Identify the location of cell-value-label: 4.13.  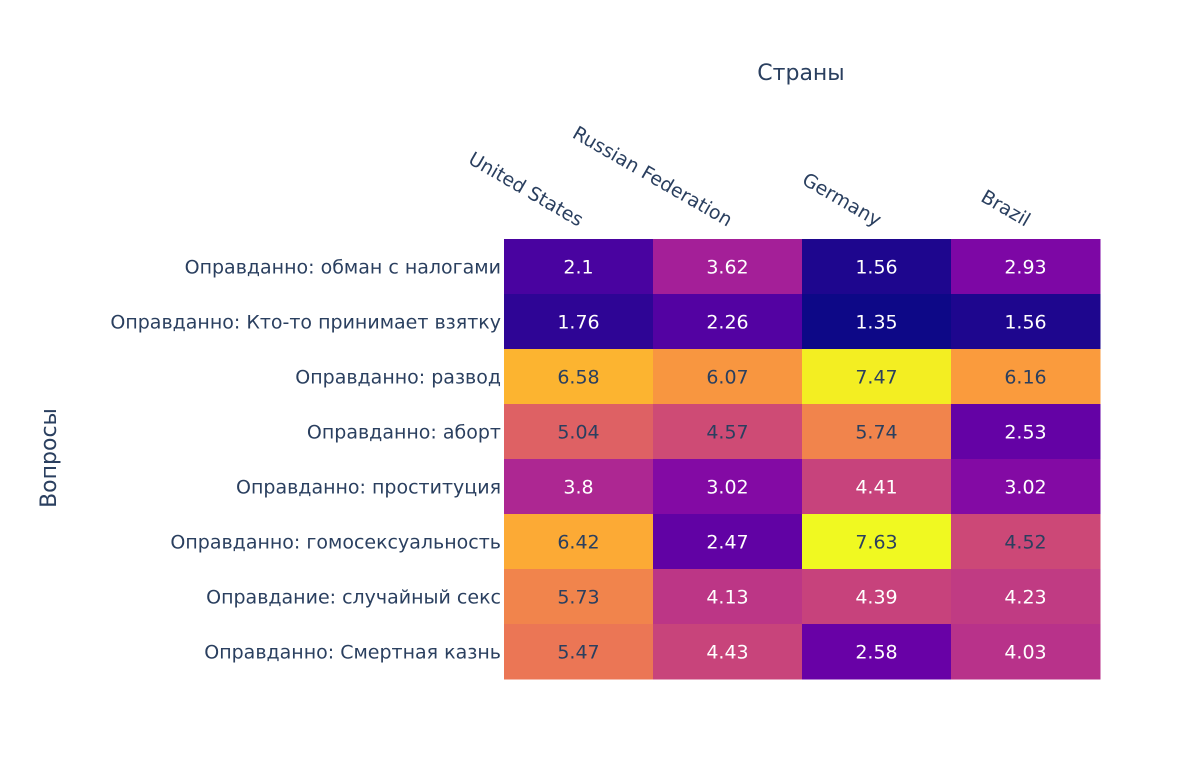
(727, 598).